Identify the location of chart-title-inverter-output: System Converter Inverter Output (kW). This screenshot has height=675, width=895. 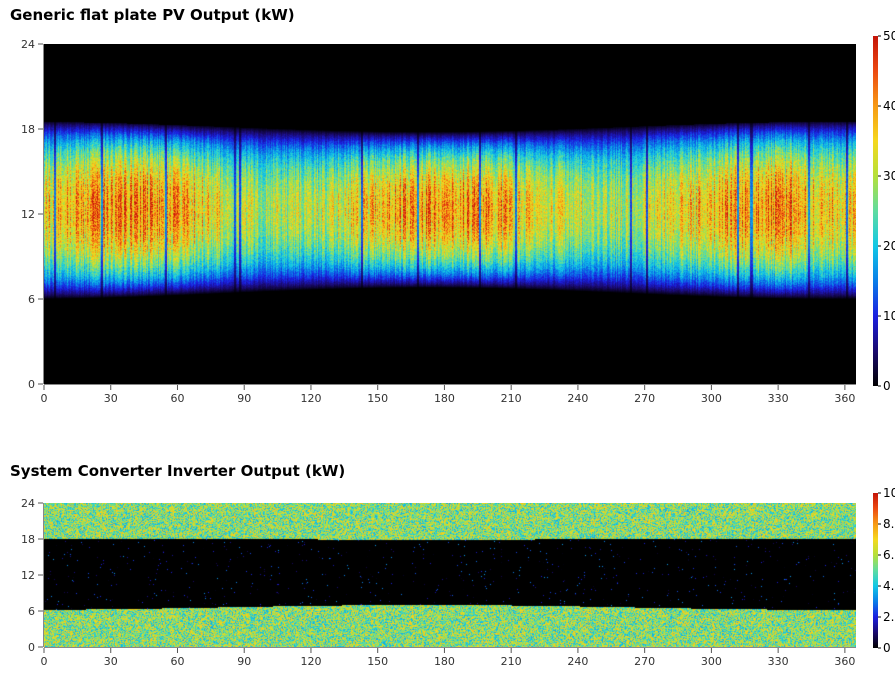
(178, 471).